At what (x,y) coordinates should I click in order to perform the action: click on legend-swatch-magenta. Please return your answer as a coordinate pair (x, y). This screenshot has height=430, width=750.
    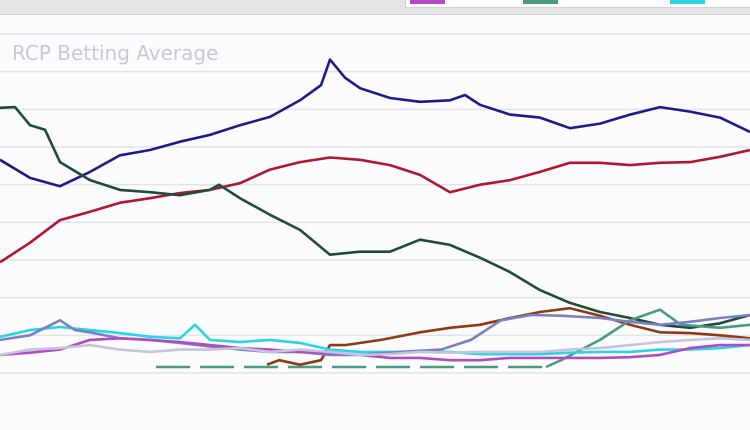
    Looking at the image, I should click on (427, 2).